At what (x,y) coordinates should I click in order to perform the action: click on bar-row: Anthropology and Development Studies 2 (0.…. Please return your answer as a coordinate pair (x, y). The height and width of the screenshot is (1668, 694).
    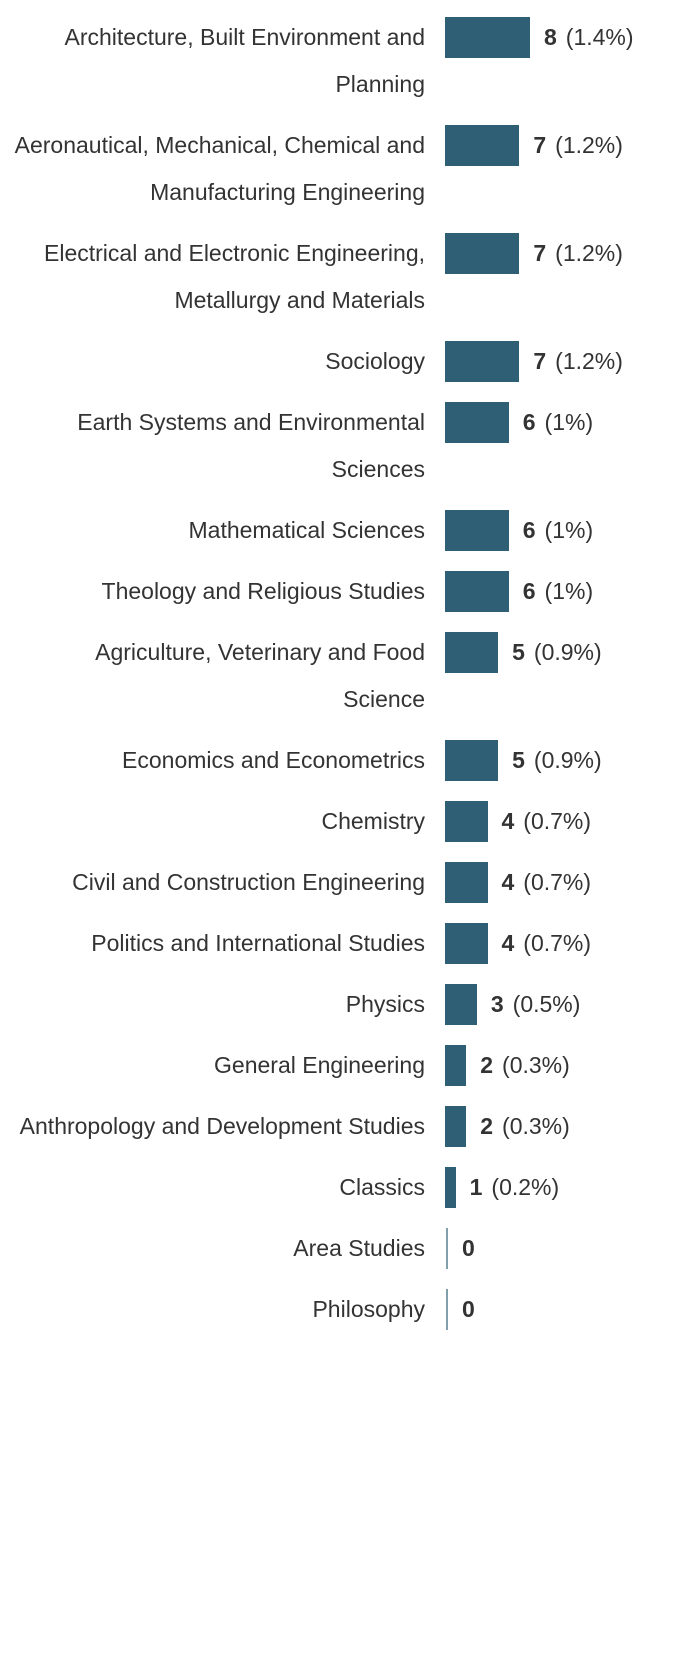
    Looking at the image, I should click on (347, 1126).